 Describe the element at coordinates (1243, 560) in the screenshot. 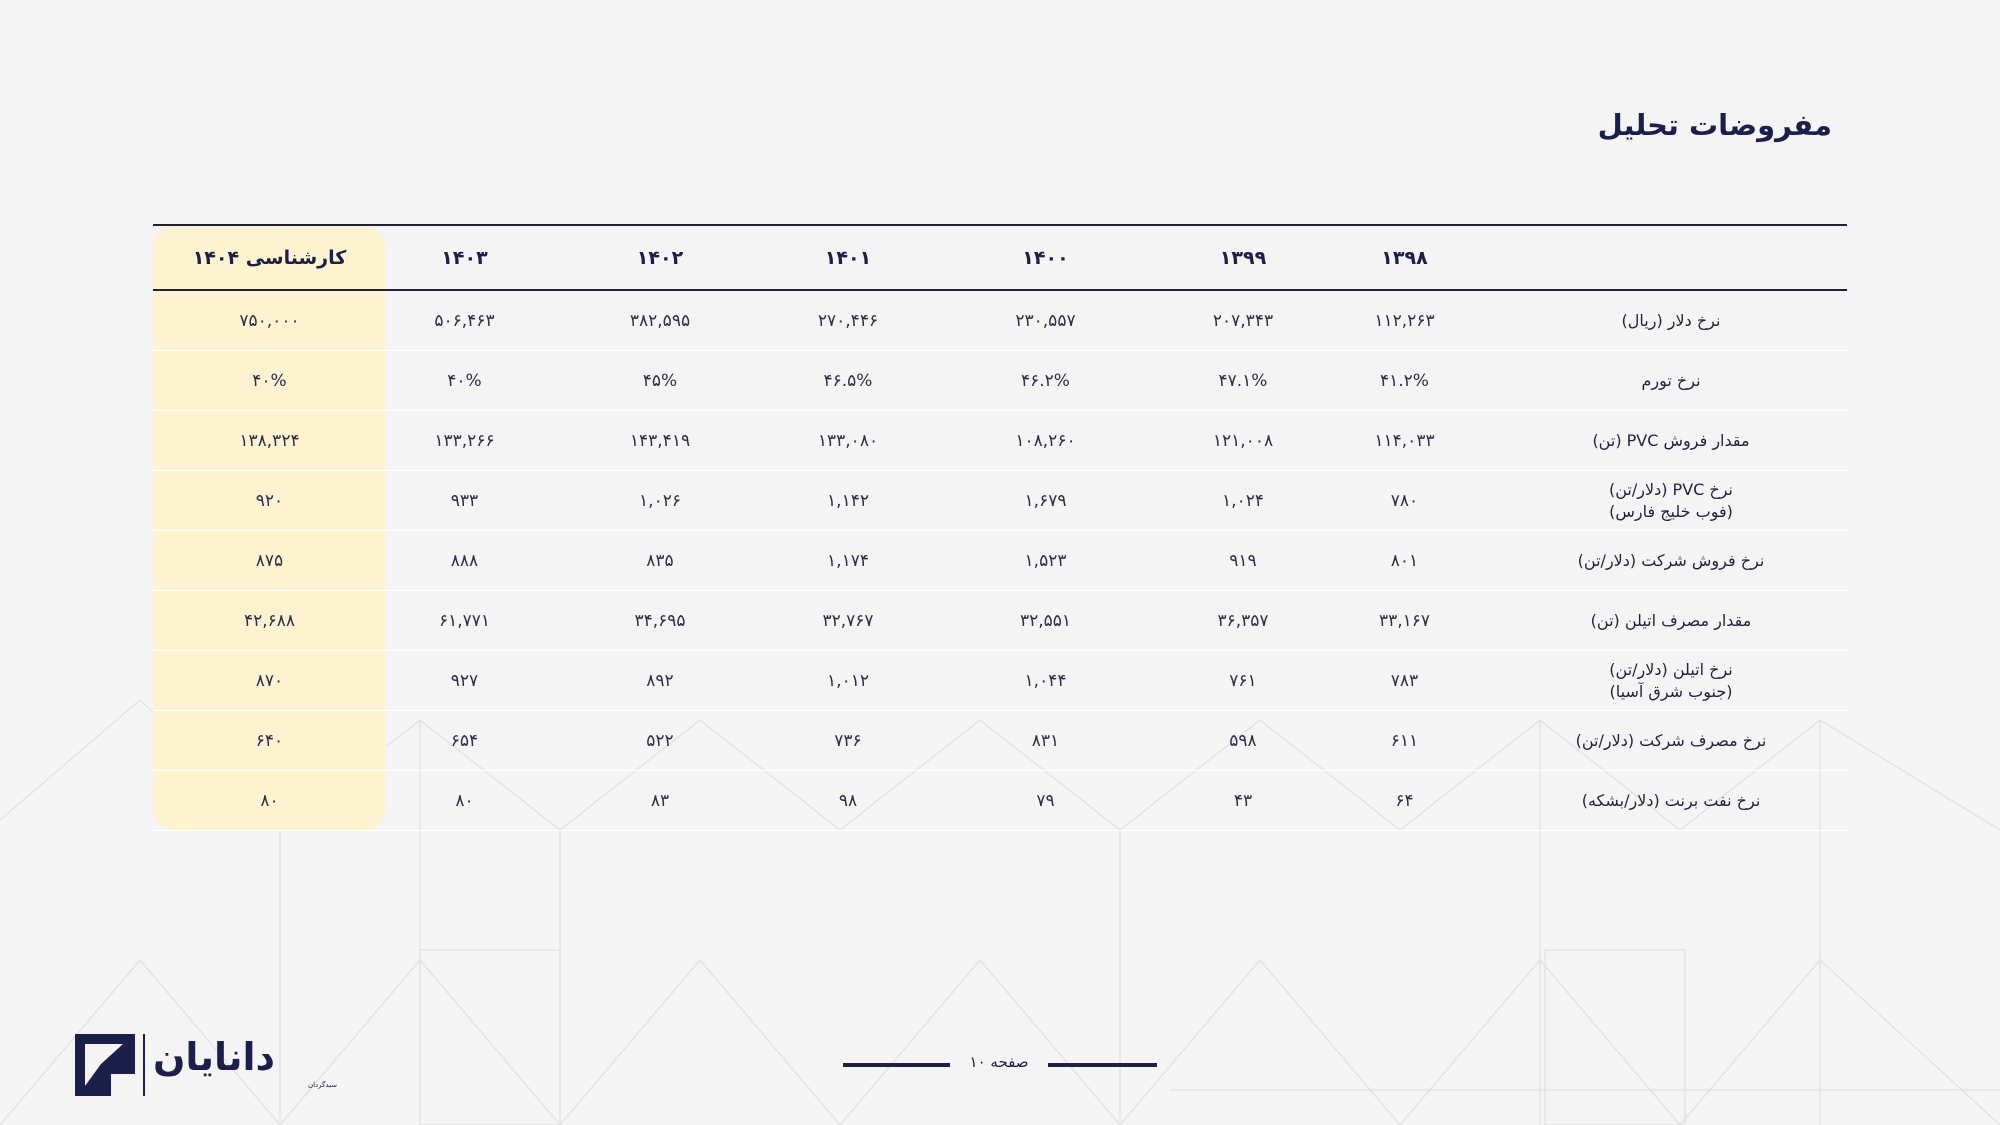

I see `cell-1399: ۹۱۹` at that location.